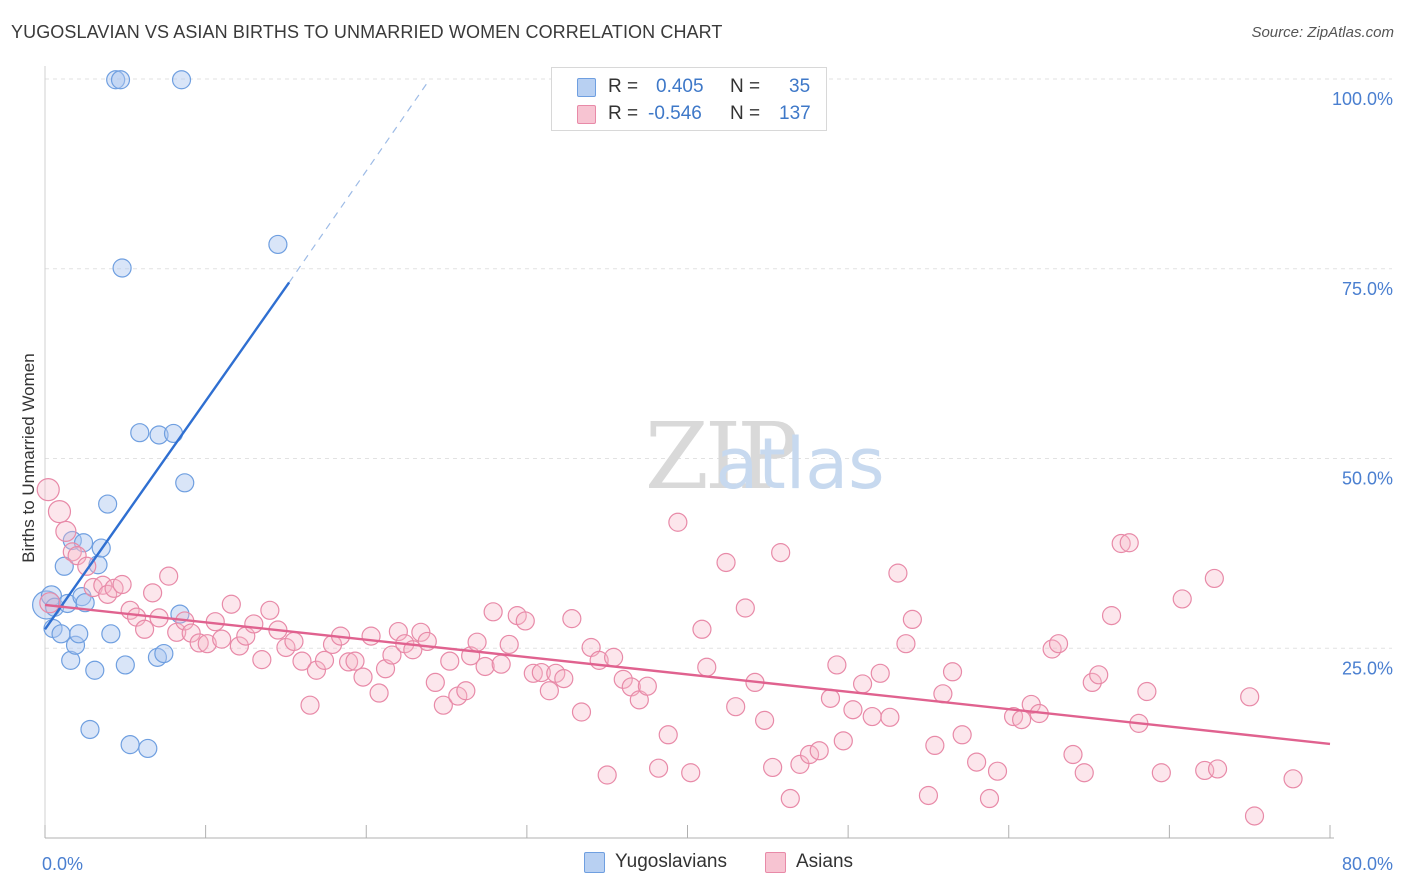  What do you see at coordinates (671, 861) in the screenshot?
I see `legend-label: Yugoslavians` at bounding box center [671, 861].